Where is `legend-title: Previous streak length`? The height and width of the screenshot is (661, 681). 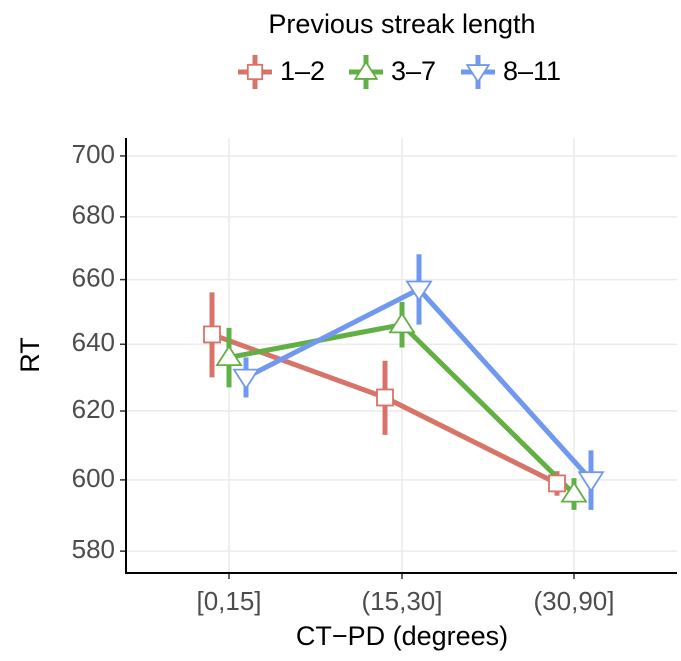 legend-title: Previous streak length is located at coordinates (401, 24).